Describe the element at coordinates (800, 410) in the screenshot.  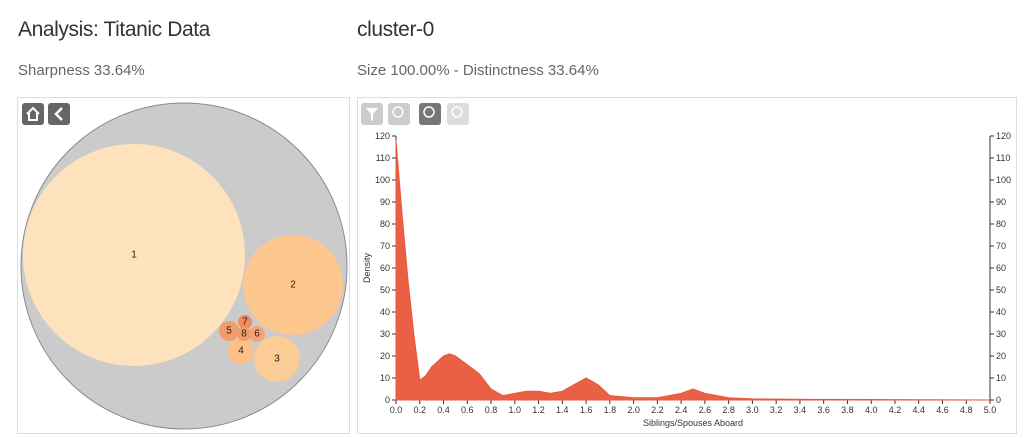
I see `x-tick-label: 3.4` at that location.